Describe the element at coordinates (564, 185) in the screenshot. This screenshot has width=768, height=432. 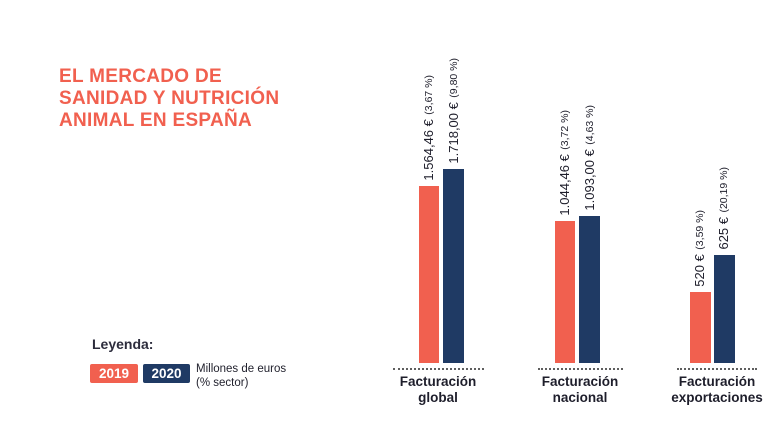
I see `value-text: 1.044,46 €` at that location.